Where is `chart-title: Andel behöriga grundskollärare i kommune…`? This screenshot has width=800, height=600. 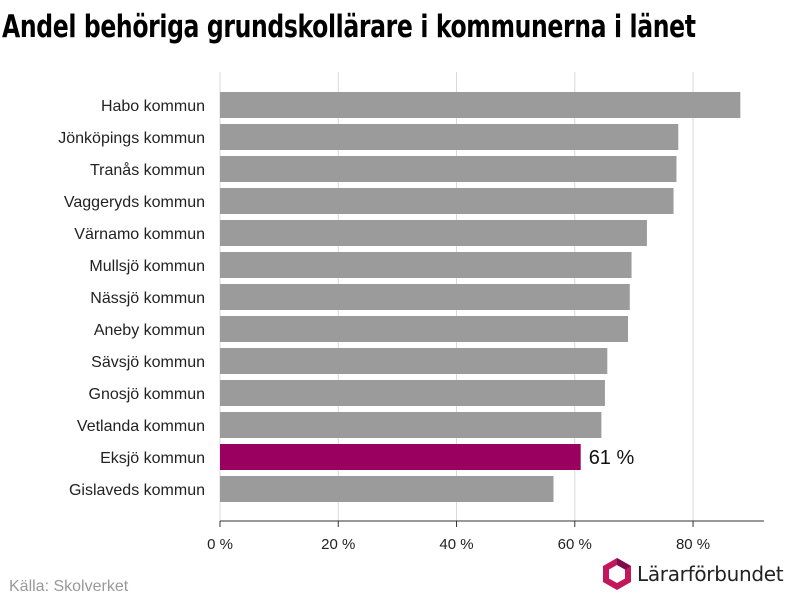 chart-title: Andel behöriga grundskollärare i kommune… is located at coordinates (349, 27).